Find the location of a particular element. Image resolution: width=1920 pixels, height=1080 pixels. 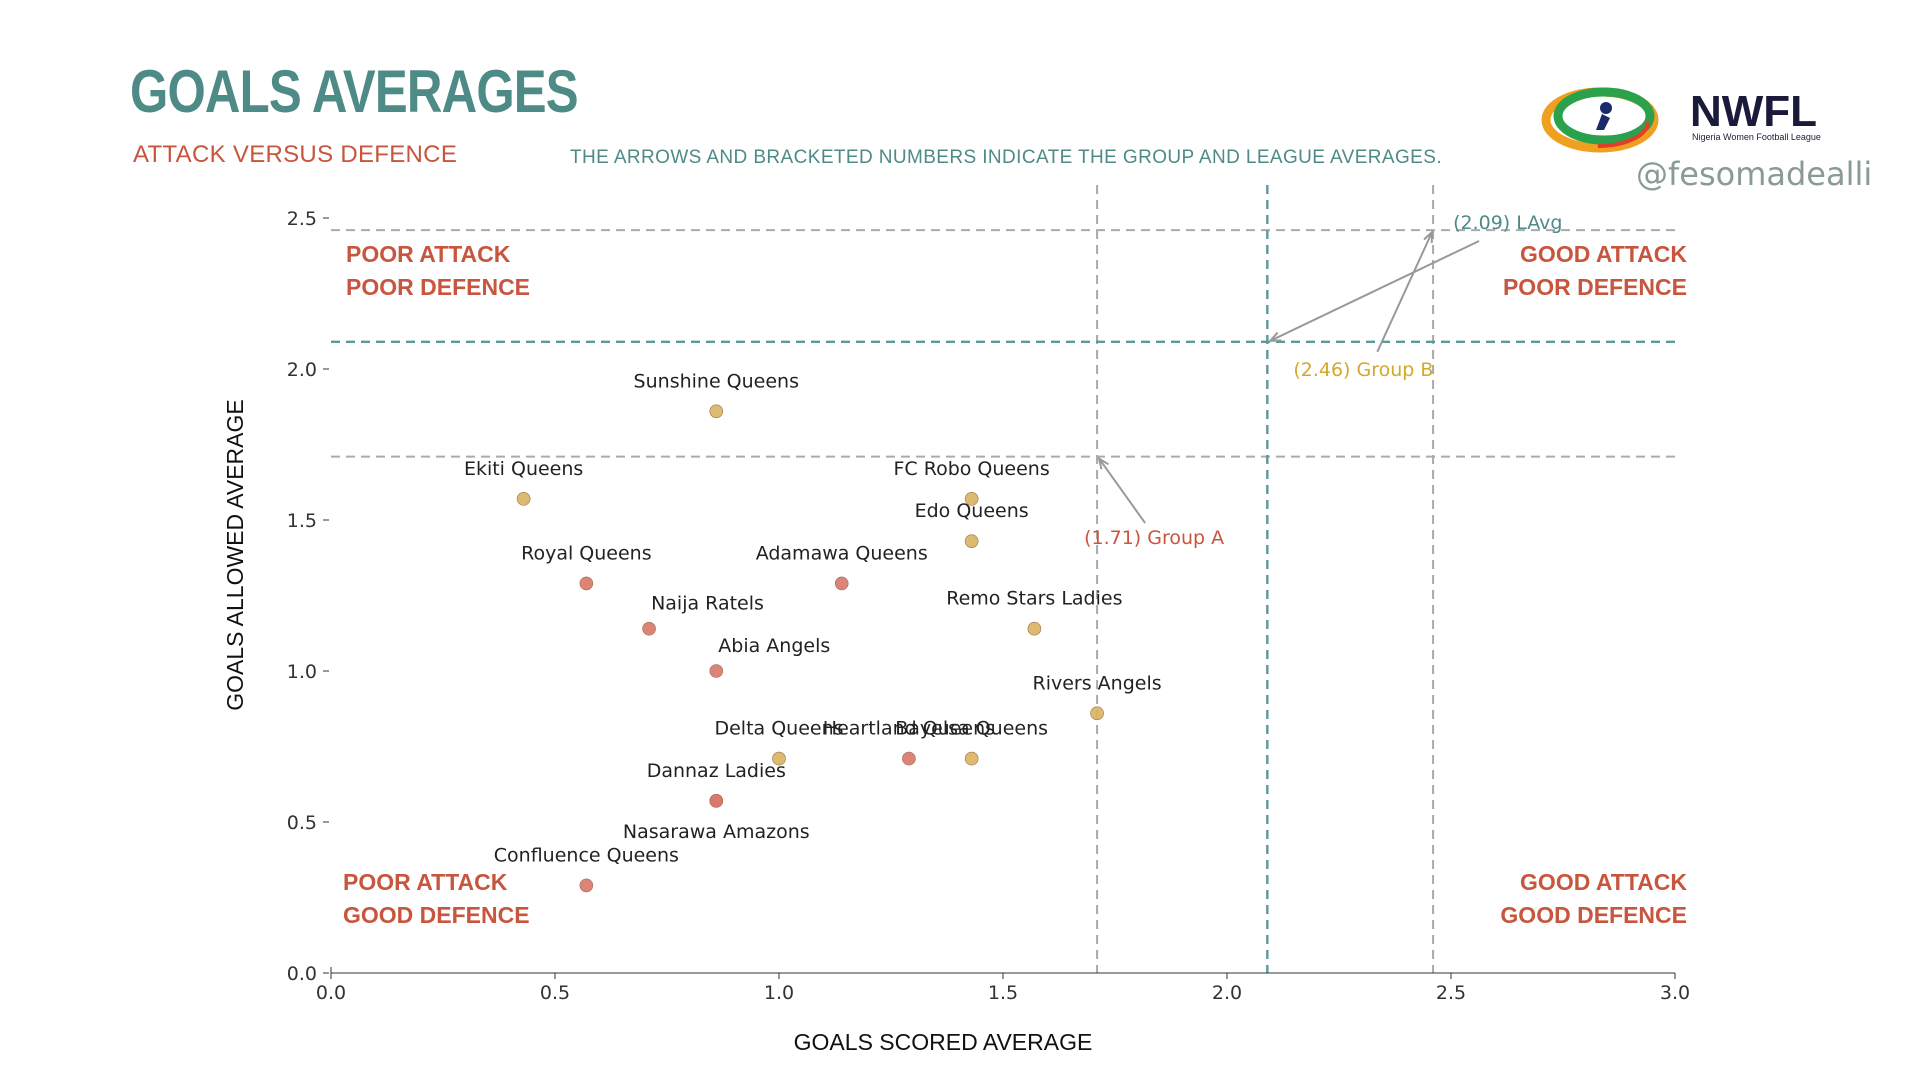

quadrant-bottom-right-line2: GOOD DEFENCE is located at coordinates (1593, 915).